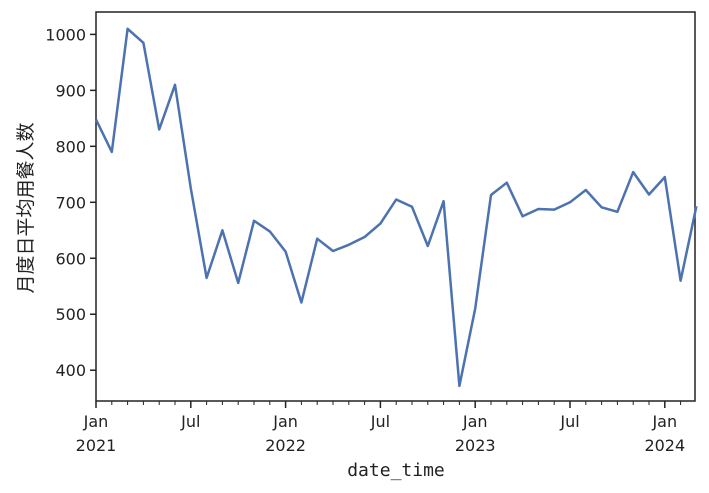 Image resolution: width=709 pixels, height=493 pixels. Describe the element at coordinates (475, 445) in the screenshot. I see `x-tick-year-label: 2023` at that location.